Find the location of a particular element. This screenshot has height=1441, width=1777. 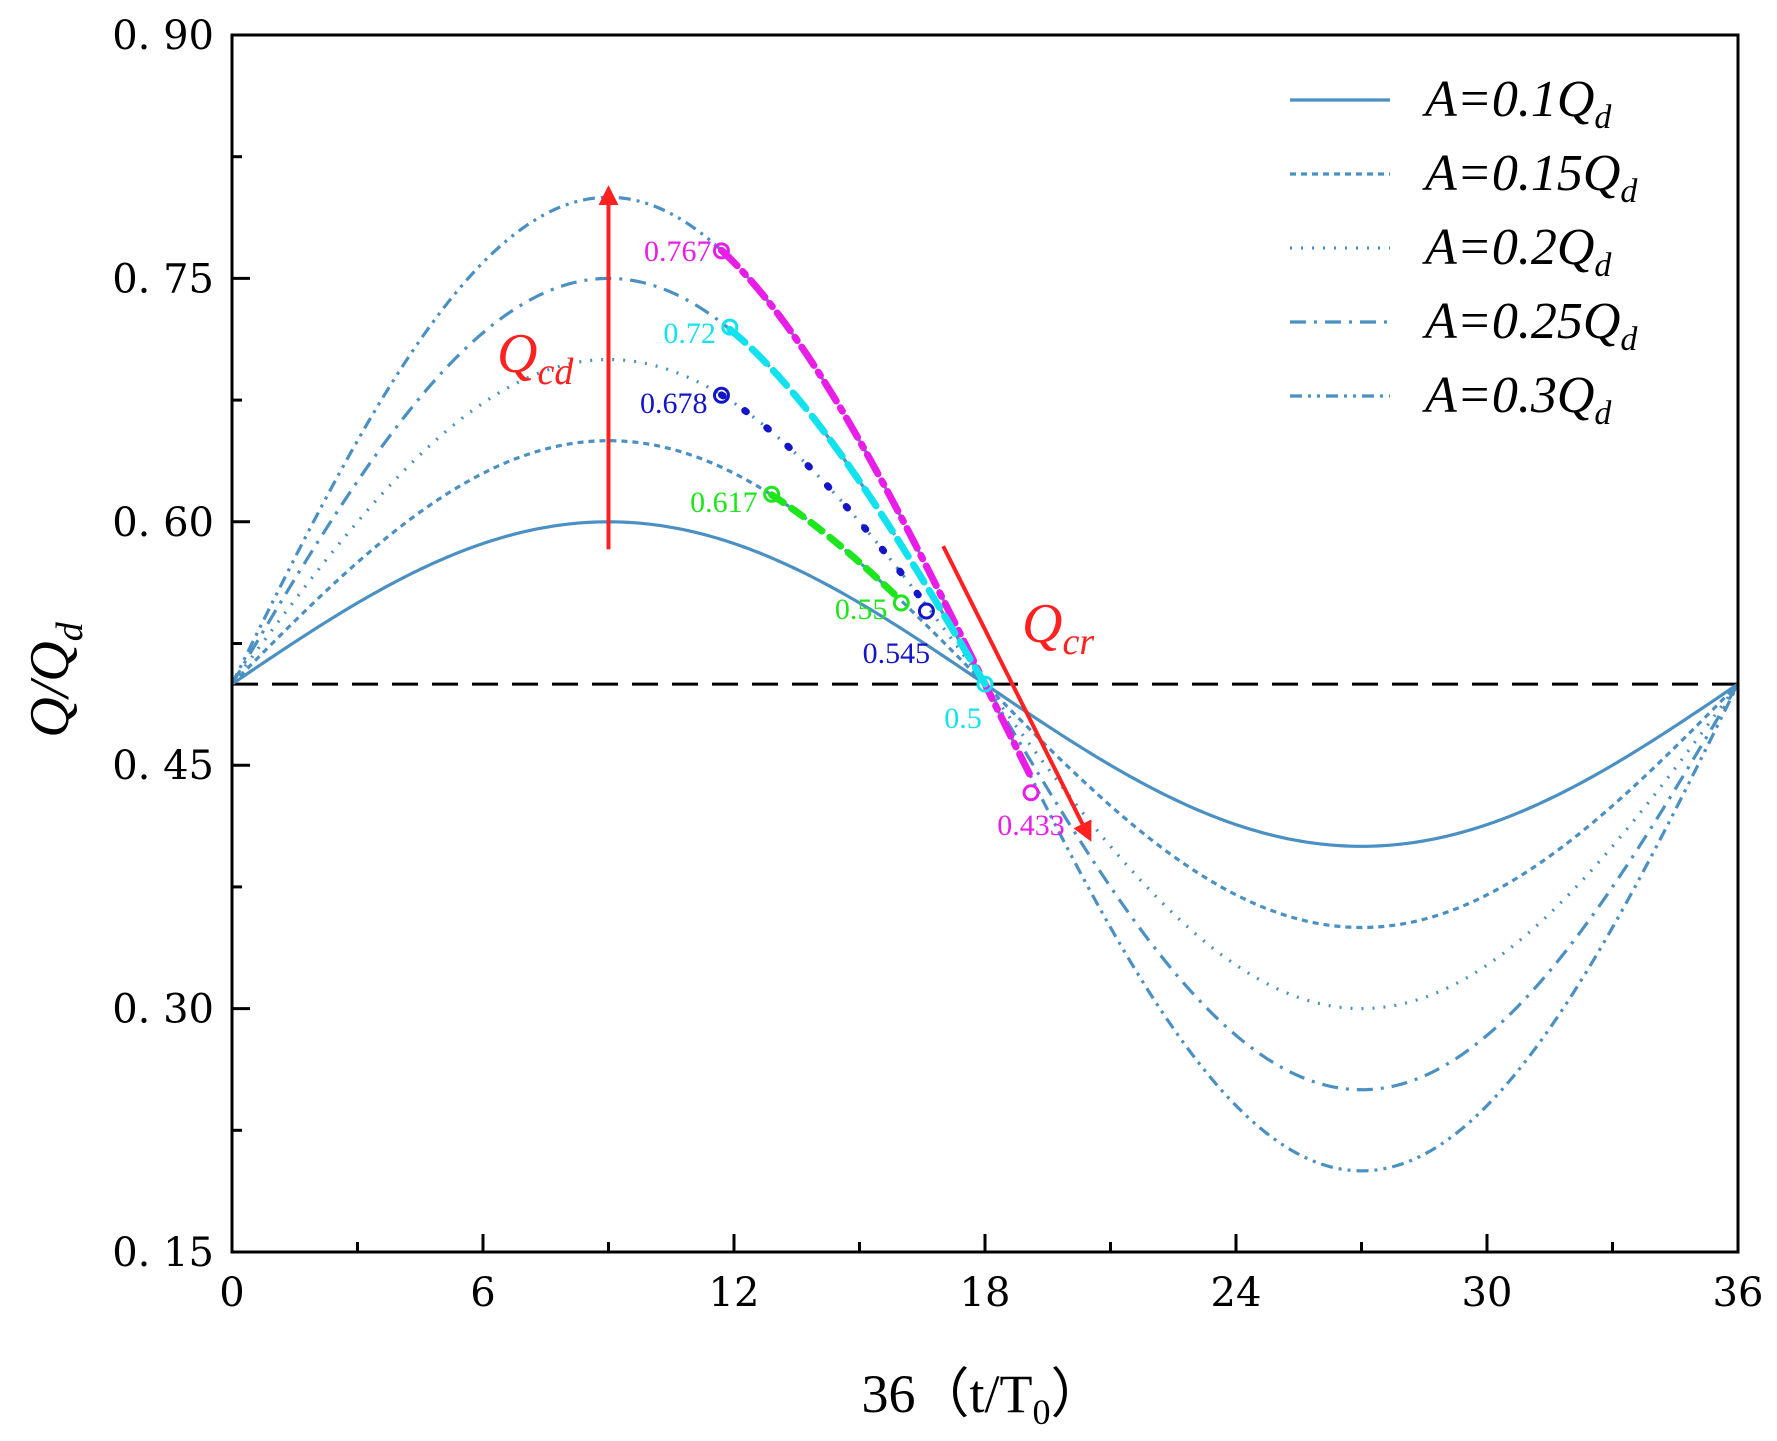

end-value-label: 0.5 is located at coordinates (963, 718).